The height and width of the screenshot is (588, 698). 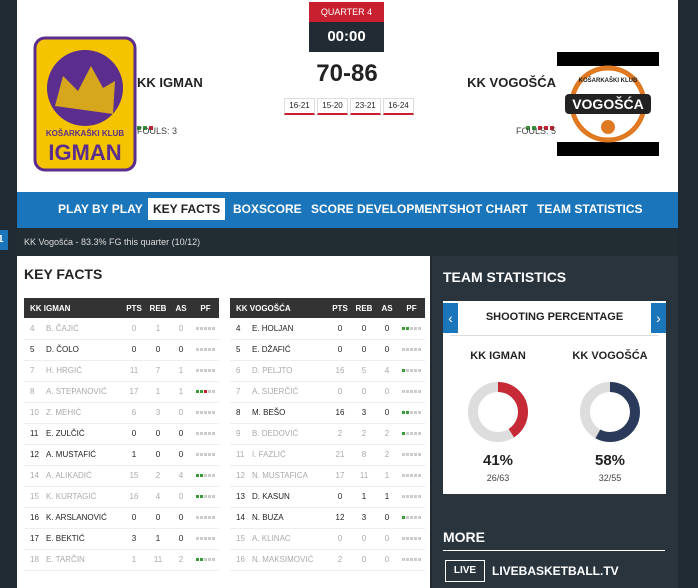 What do you see at coordinates (175, 131) in the screenshot?
I see `value: 3` at bounding box center [175, 131].